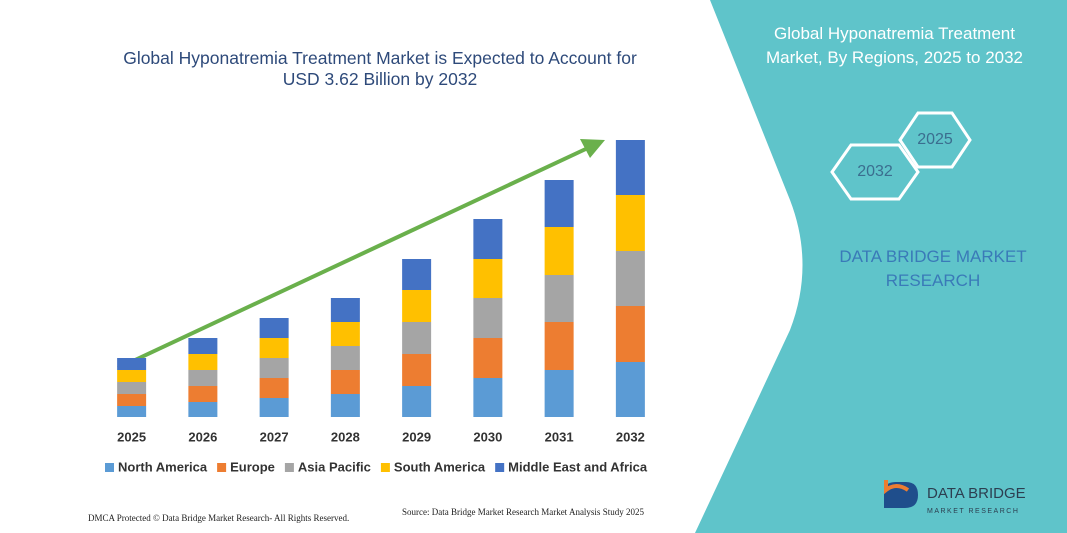 Image resolution: width=1067 pixels, height=533 pixels. Describe the element at coordinates (976, 493) in the screenshot. I see `logo-name: DATA BRIDGE` at that location.